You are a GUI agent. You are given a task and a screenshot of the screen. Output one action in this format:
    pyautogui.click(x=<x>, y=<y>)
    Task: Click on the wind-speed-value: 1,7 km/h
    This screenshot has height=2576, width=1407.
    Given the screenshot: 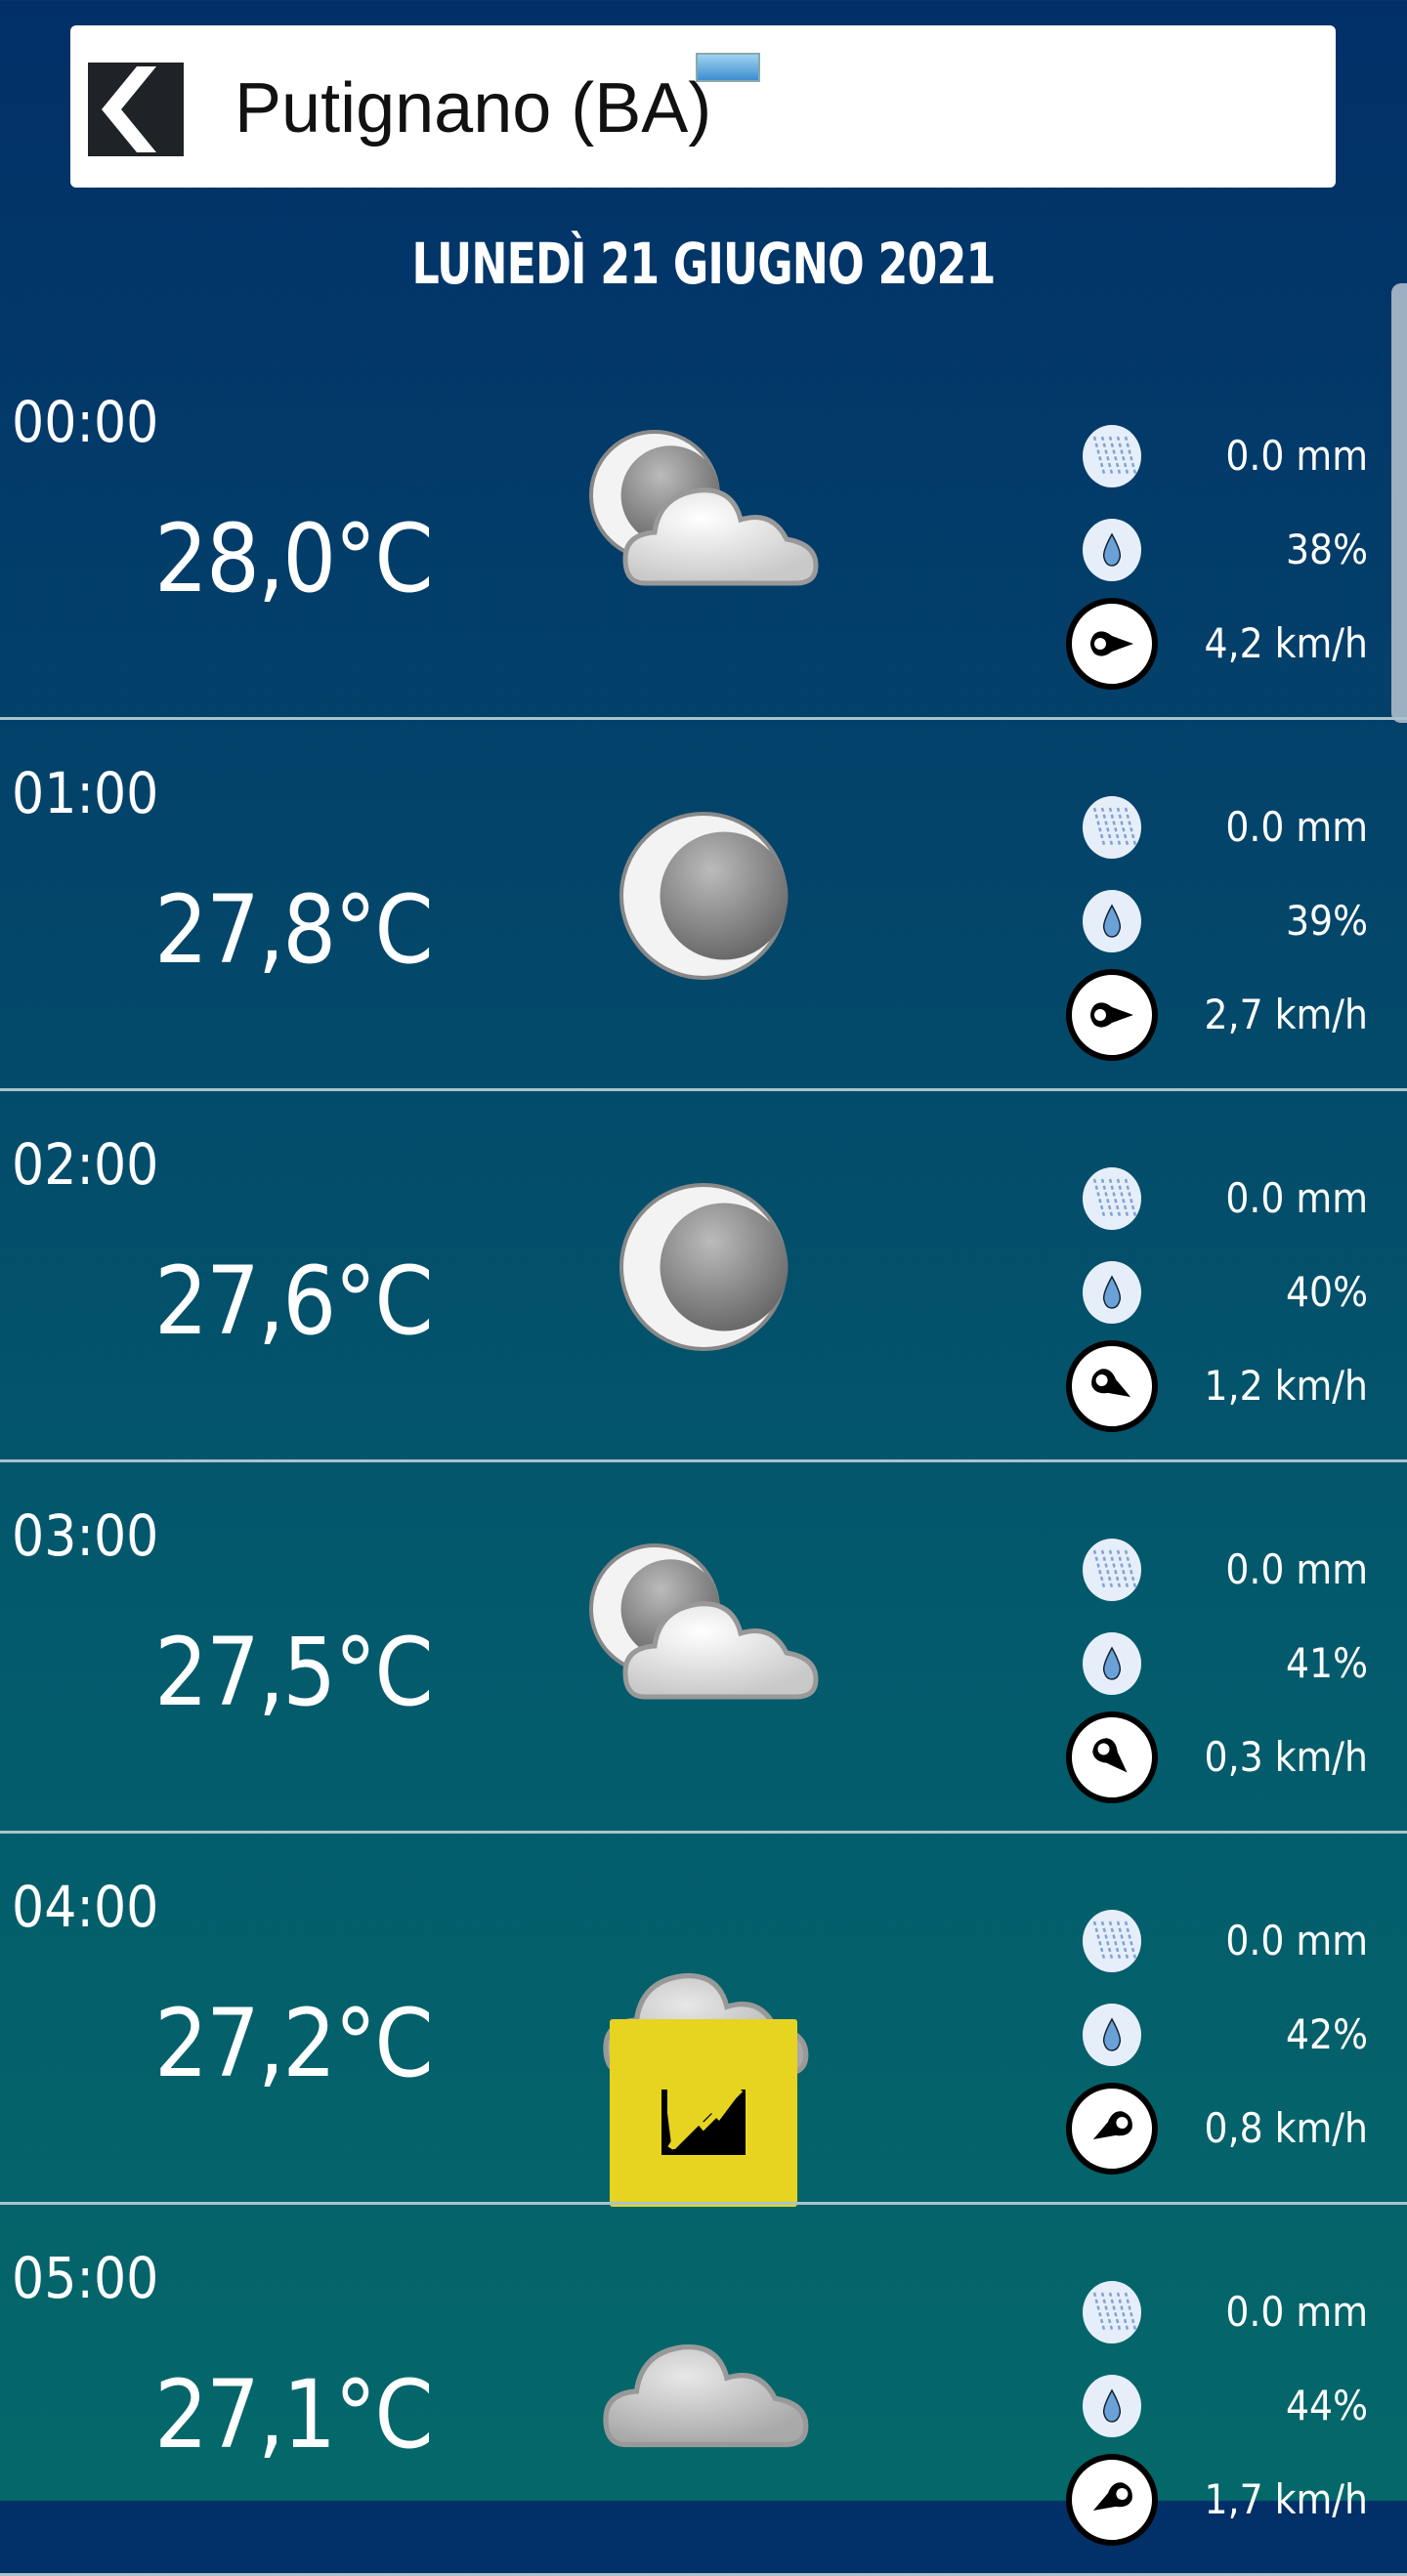 What is the action you would take?
    pyautogui.click(x=1286, y=2499)
    